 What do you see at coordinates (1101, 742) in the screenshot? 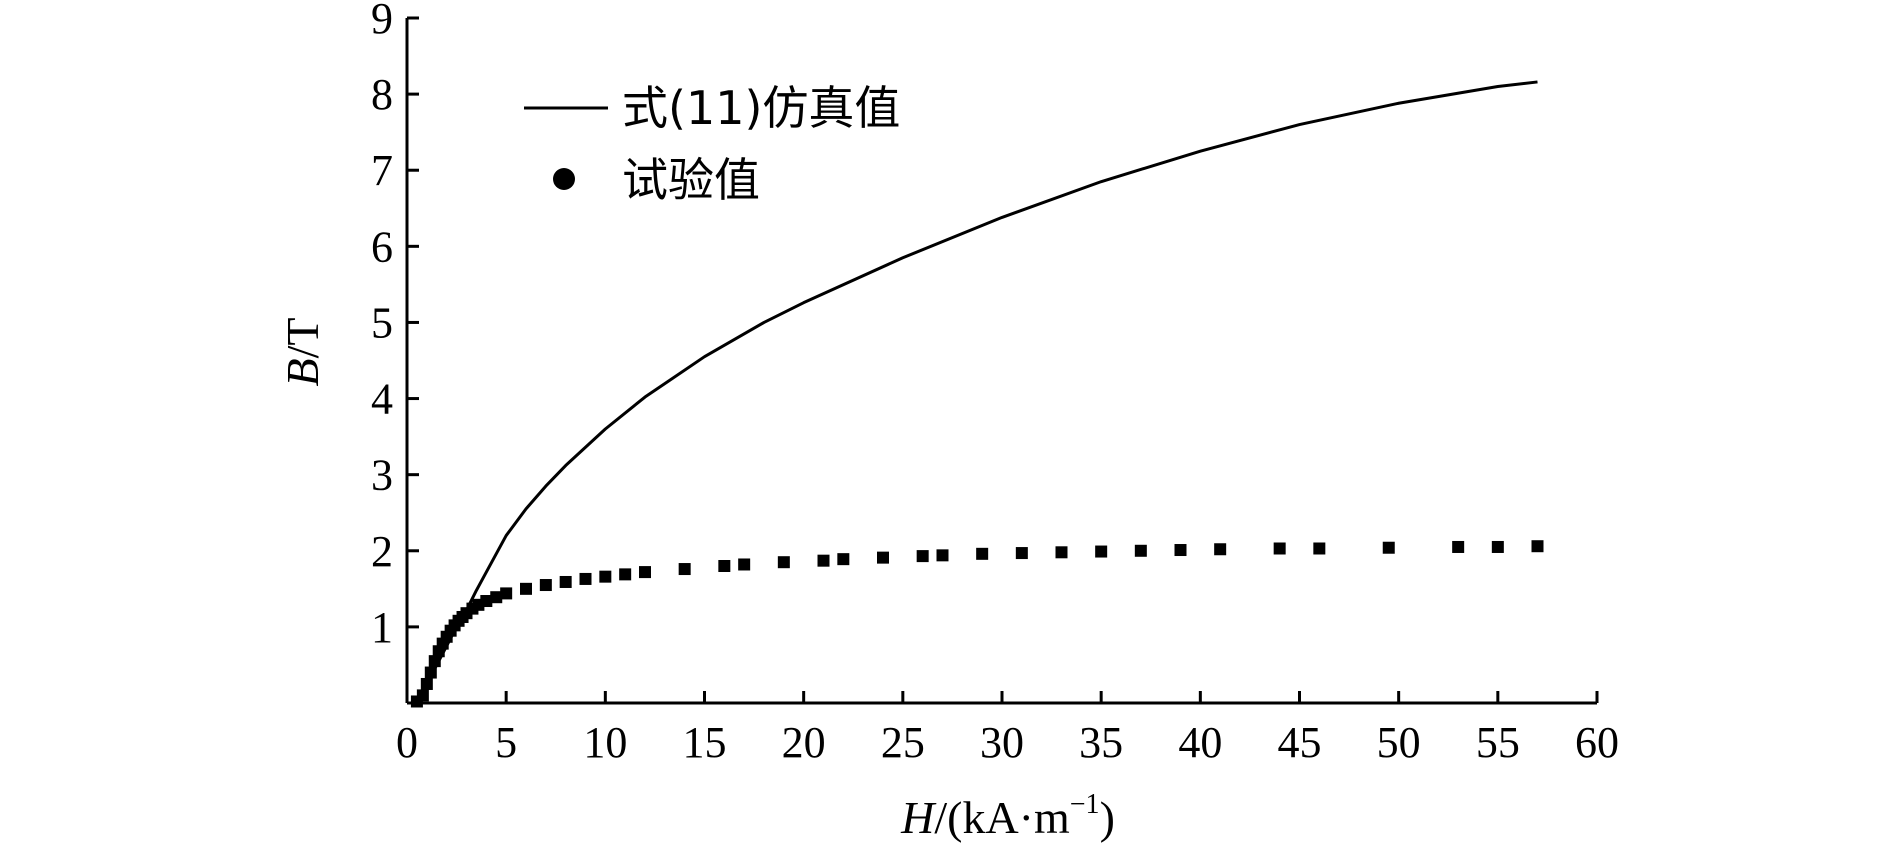
I see `x-tick-label: 35` at bounding box center [1101, 742].